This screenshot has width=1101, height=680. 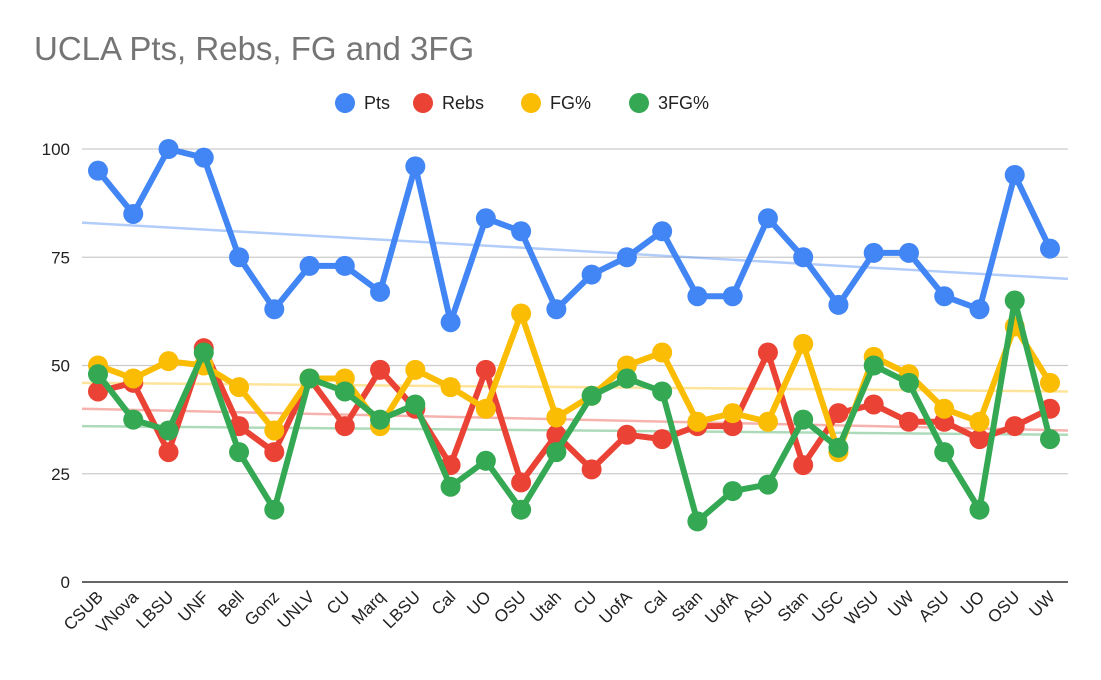 I want to click on x-tick-label: WSU, so click(x=861, y=607).